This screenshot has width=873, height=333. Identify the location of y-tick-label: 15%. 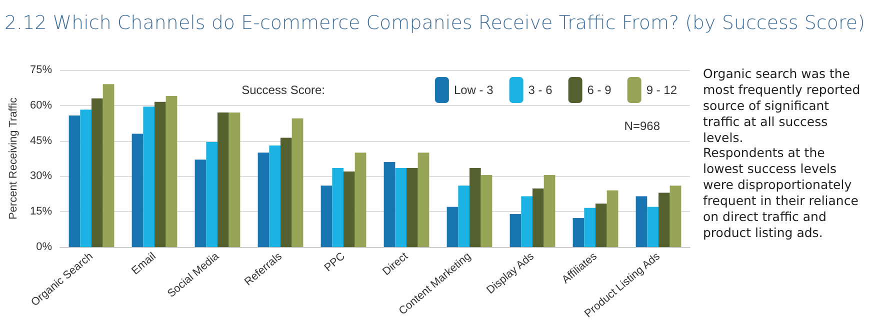
(41, 212).